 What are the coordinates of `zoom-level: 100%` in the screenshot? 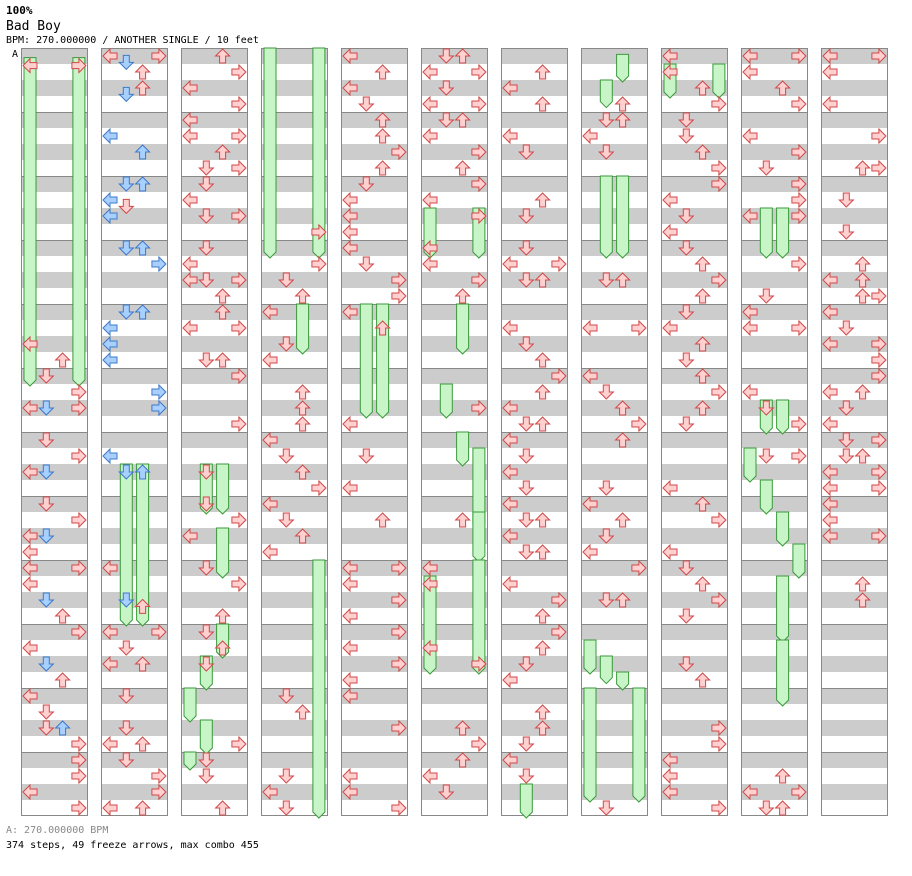 It's located at (19, 10).